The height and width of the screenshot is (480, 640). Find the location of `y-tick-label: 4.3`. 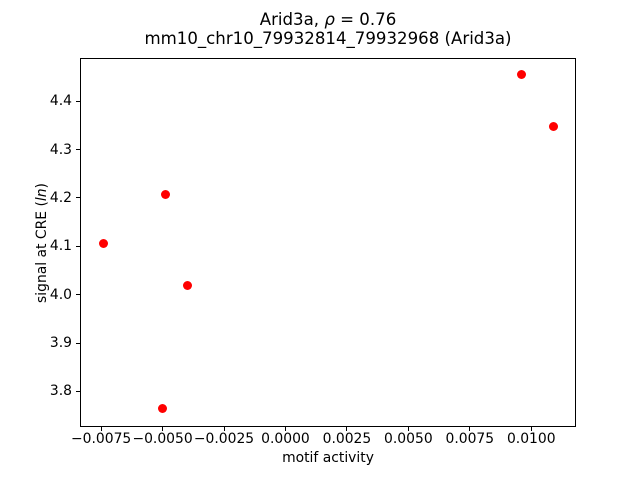

y-tick-label: 4.3 is located at coordinates (60, 149).